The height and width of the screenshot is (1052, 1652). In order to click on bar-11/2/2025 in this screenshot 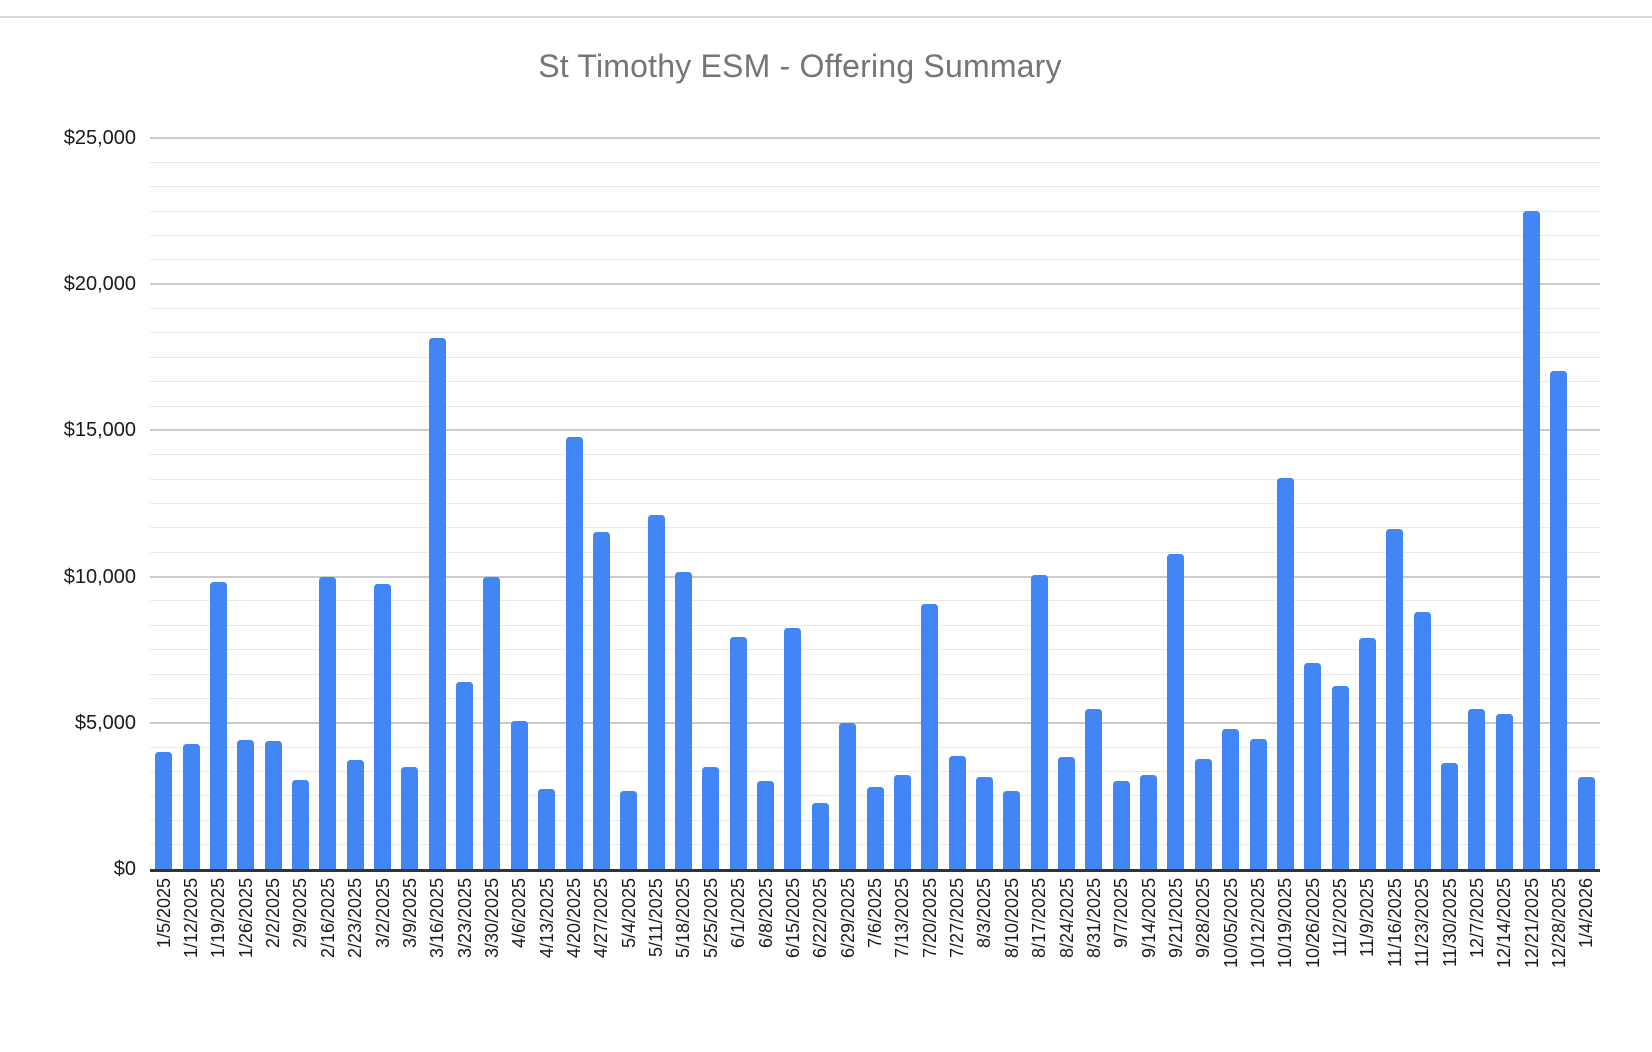, I will do `click(1340, 777)`.